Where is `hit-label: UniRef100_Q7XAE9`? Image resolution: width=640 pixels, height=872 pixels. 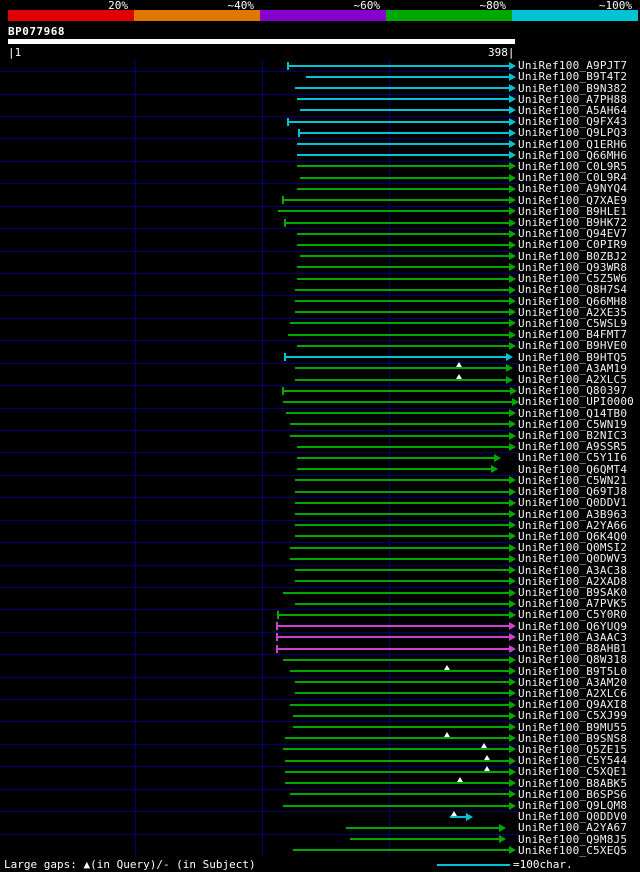 hit-label: UniRef100_Q7XAE9 is located at coordinates (573, 200).